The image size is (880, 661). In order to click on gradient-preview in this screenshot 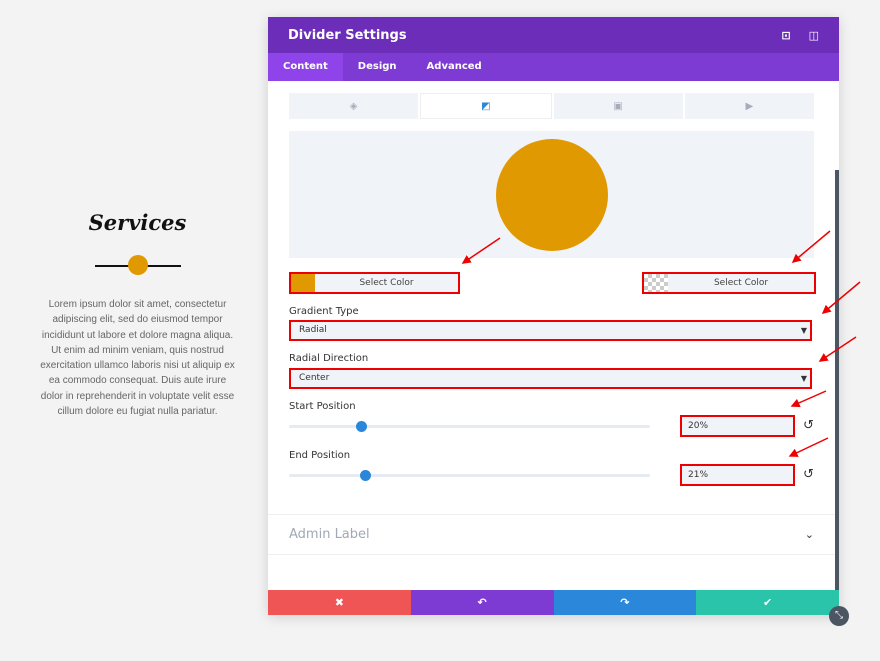, I will do `click(551, 194)`.